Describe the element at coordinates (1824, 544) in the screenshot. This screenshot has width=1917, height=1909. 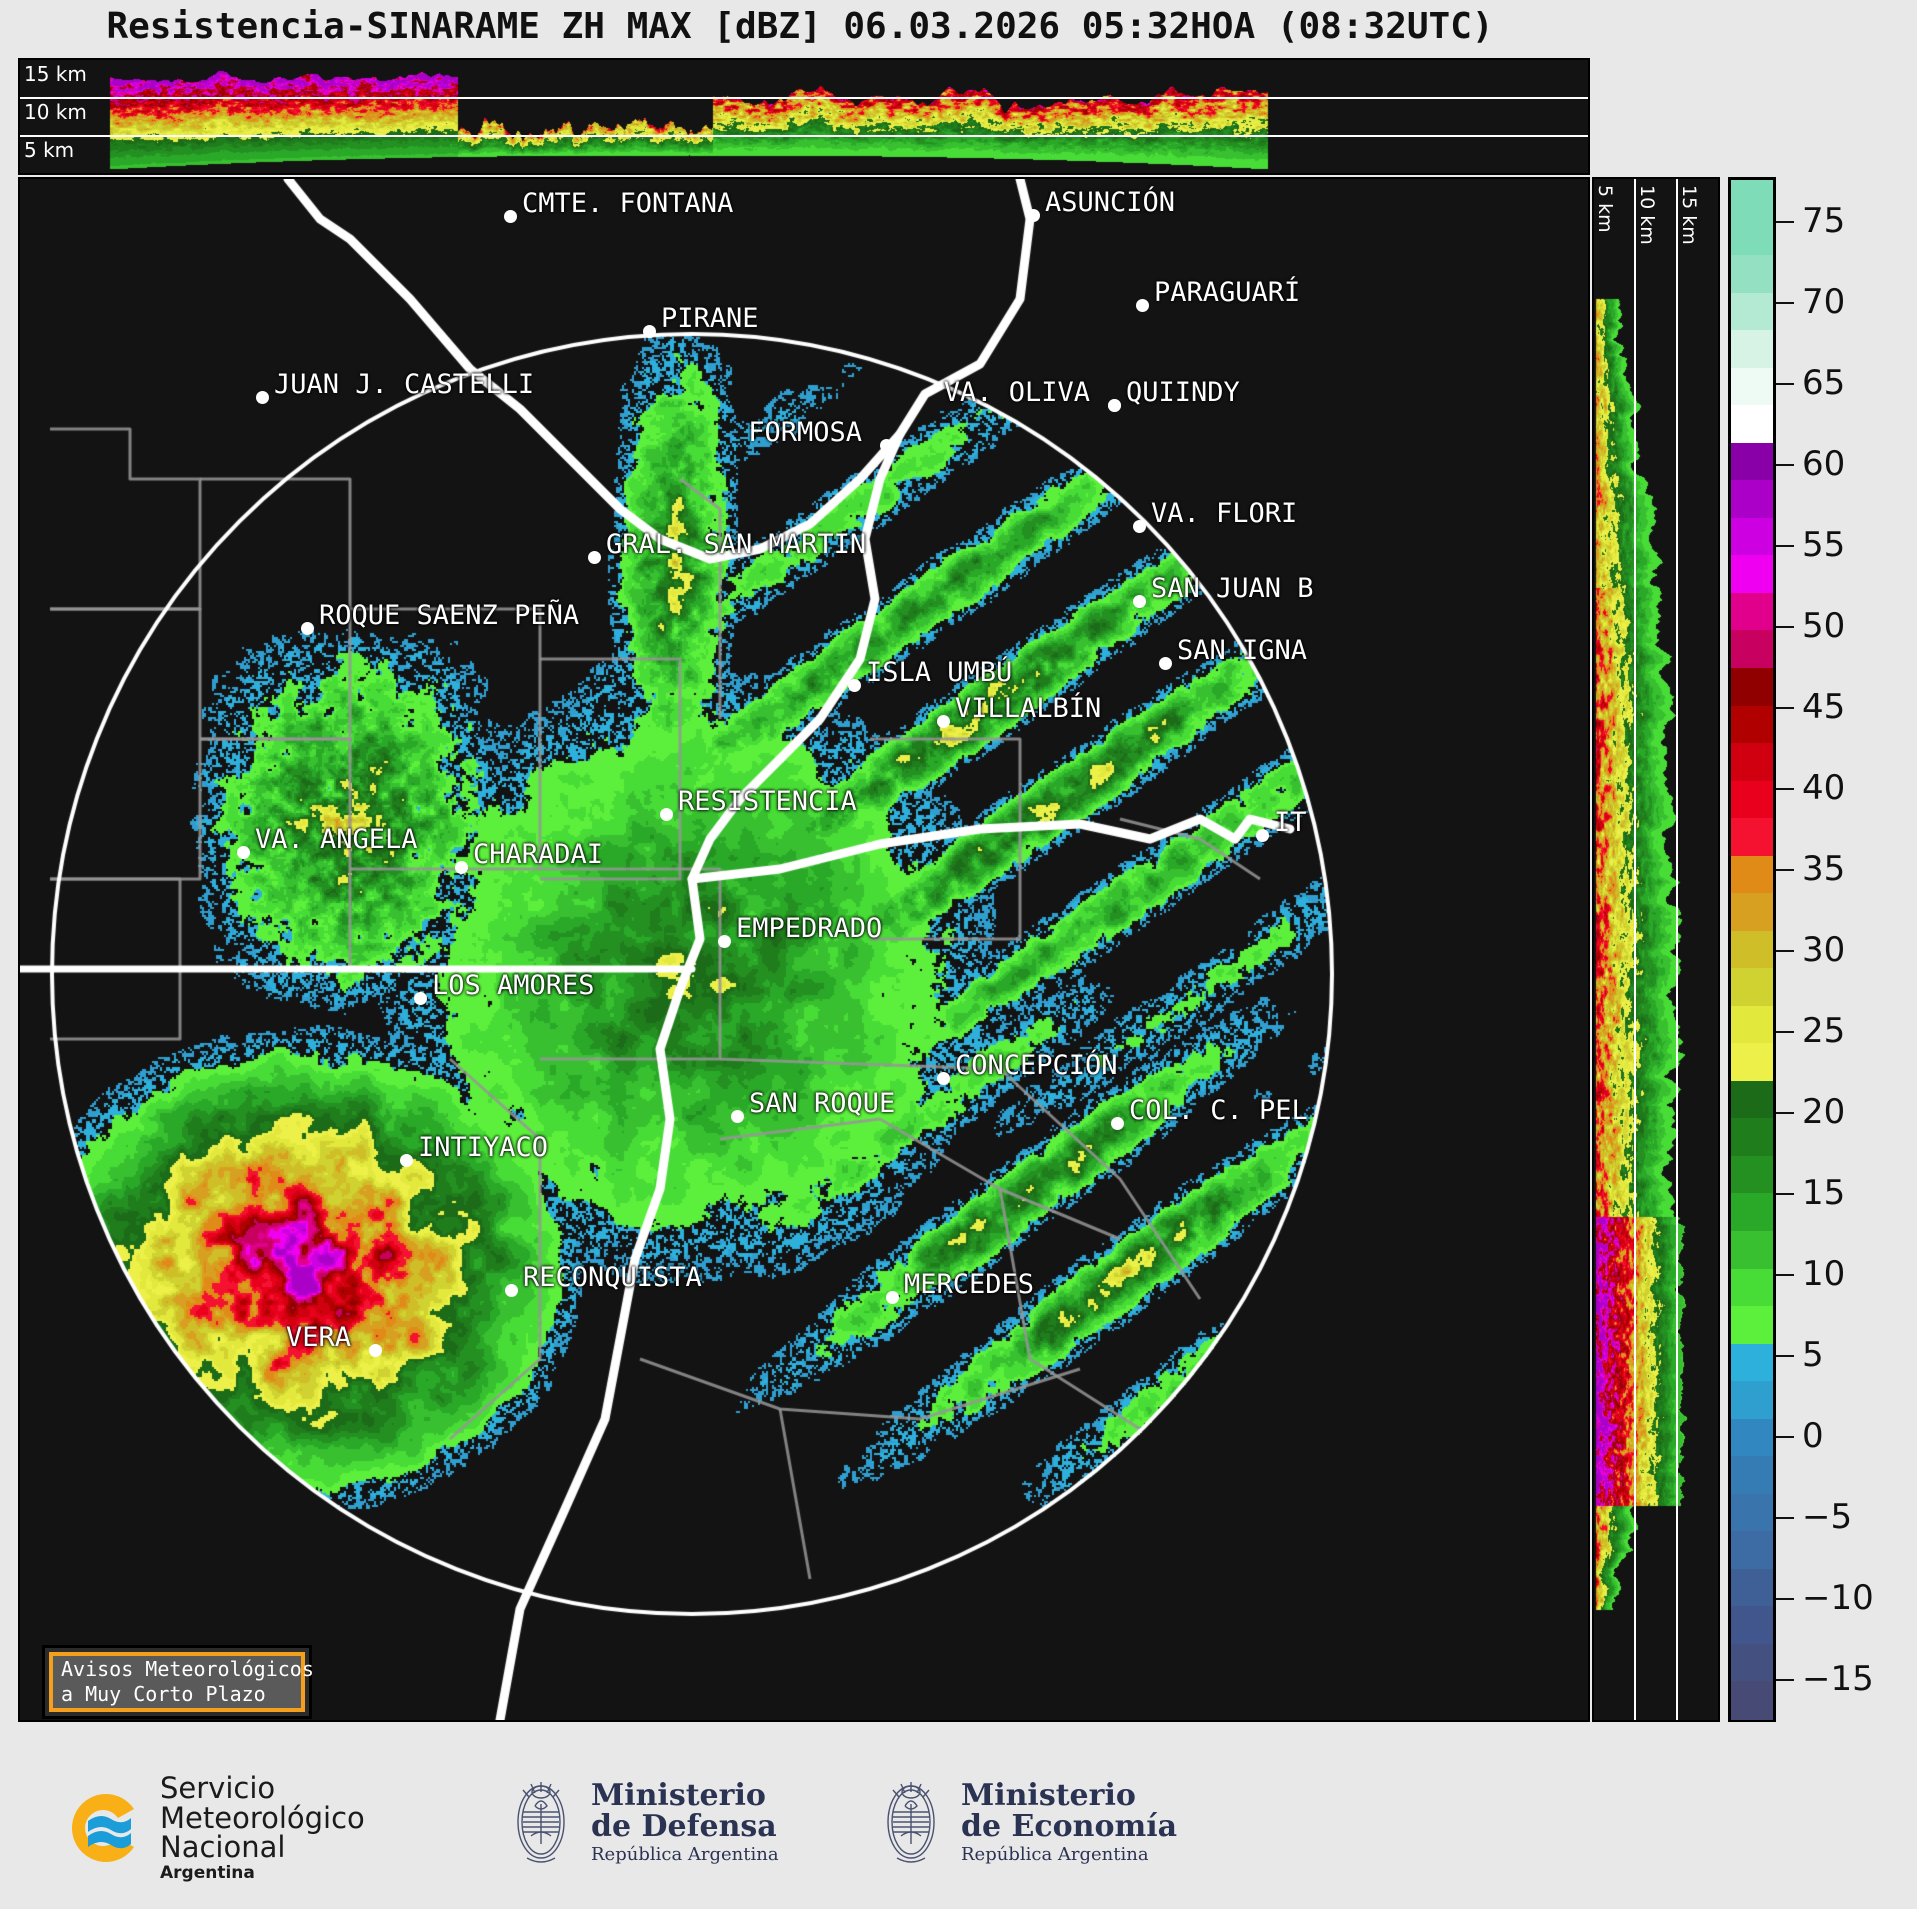
I see `colorbar-tick-label: 55` at that location.